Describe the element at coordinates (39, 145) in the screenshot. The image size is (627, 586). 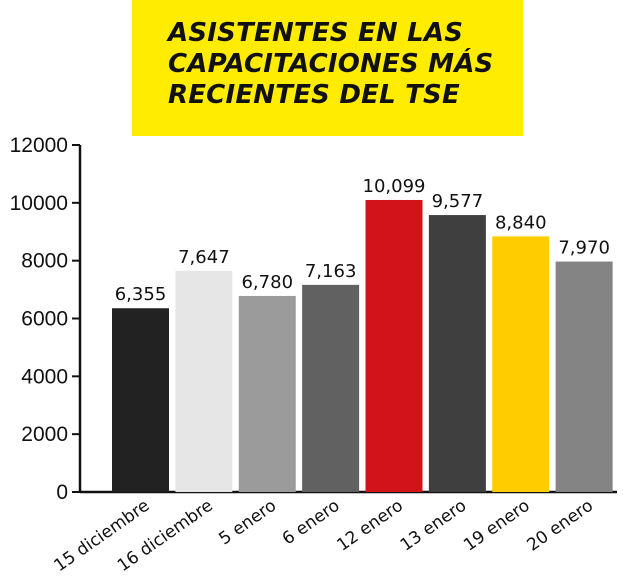
I see `y-tick-label: 12000` at that location.